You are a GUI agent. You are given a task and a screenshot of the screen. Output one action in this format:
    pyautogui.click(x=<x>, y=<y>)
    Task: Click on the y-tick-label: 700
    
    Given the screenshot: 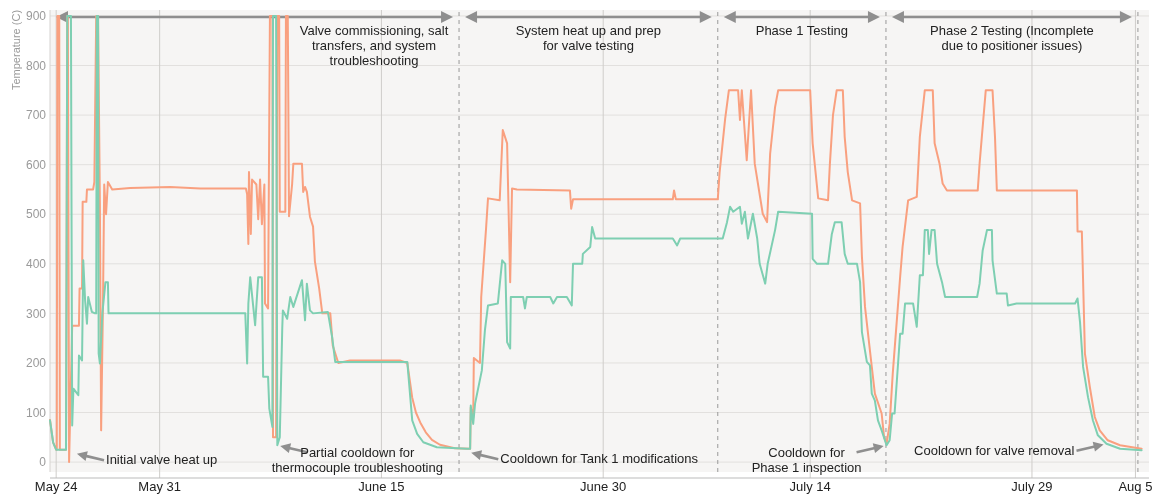 What is the action you would take?
    pyautogui.click(x=36, y=115)
    